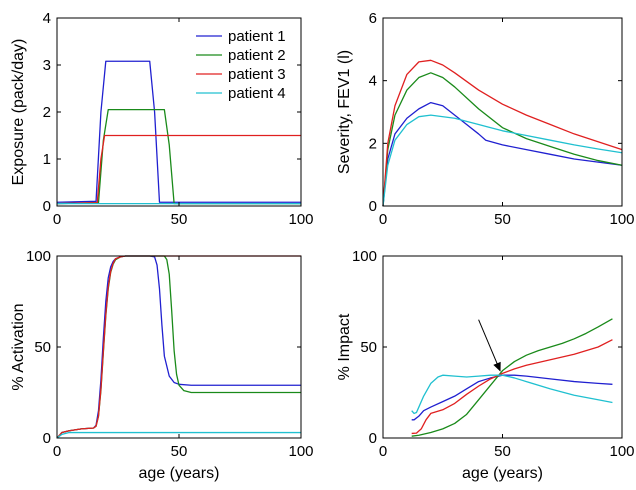 This screenshot has height=490, width=636. What do you see at coordinates (344, 346) in the screenshot?
I see `impact-y-axis-label: % Impact` at bounding box center [344, 346].